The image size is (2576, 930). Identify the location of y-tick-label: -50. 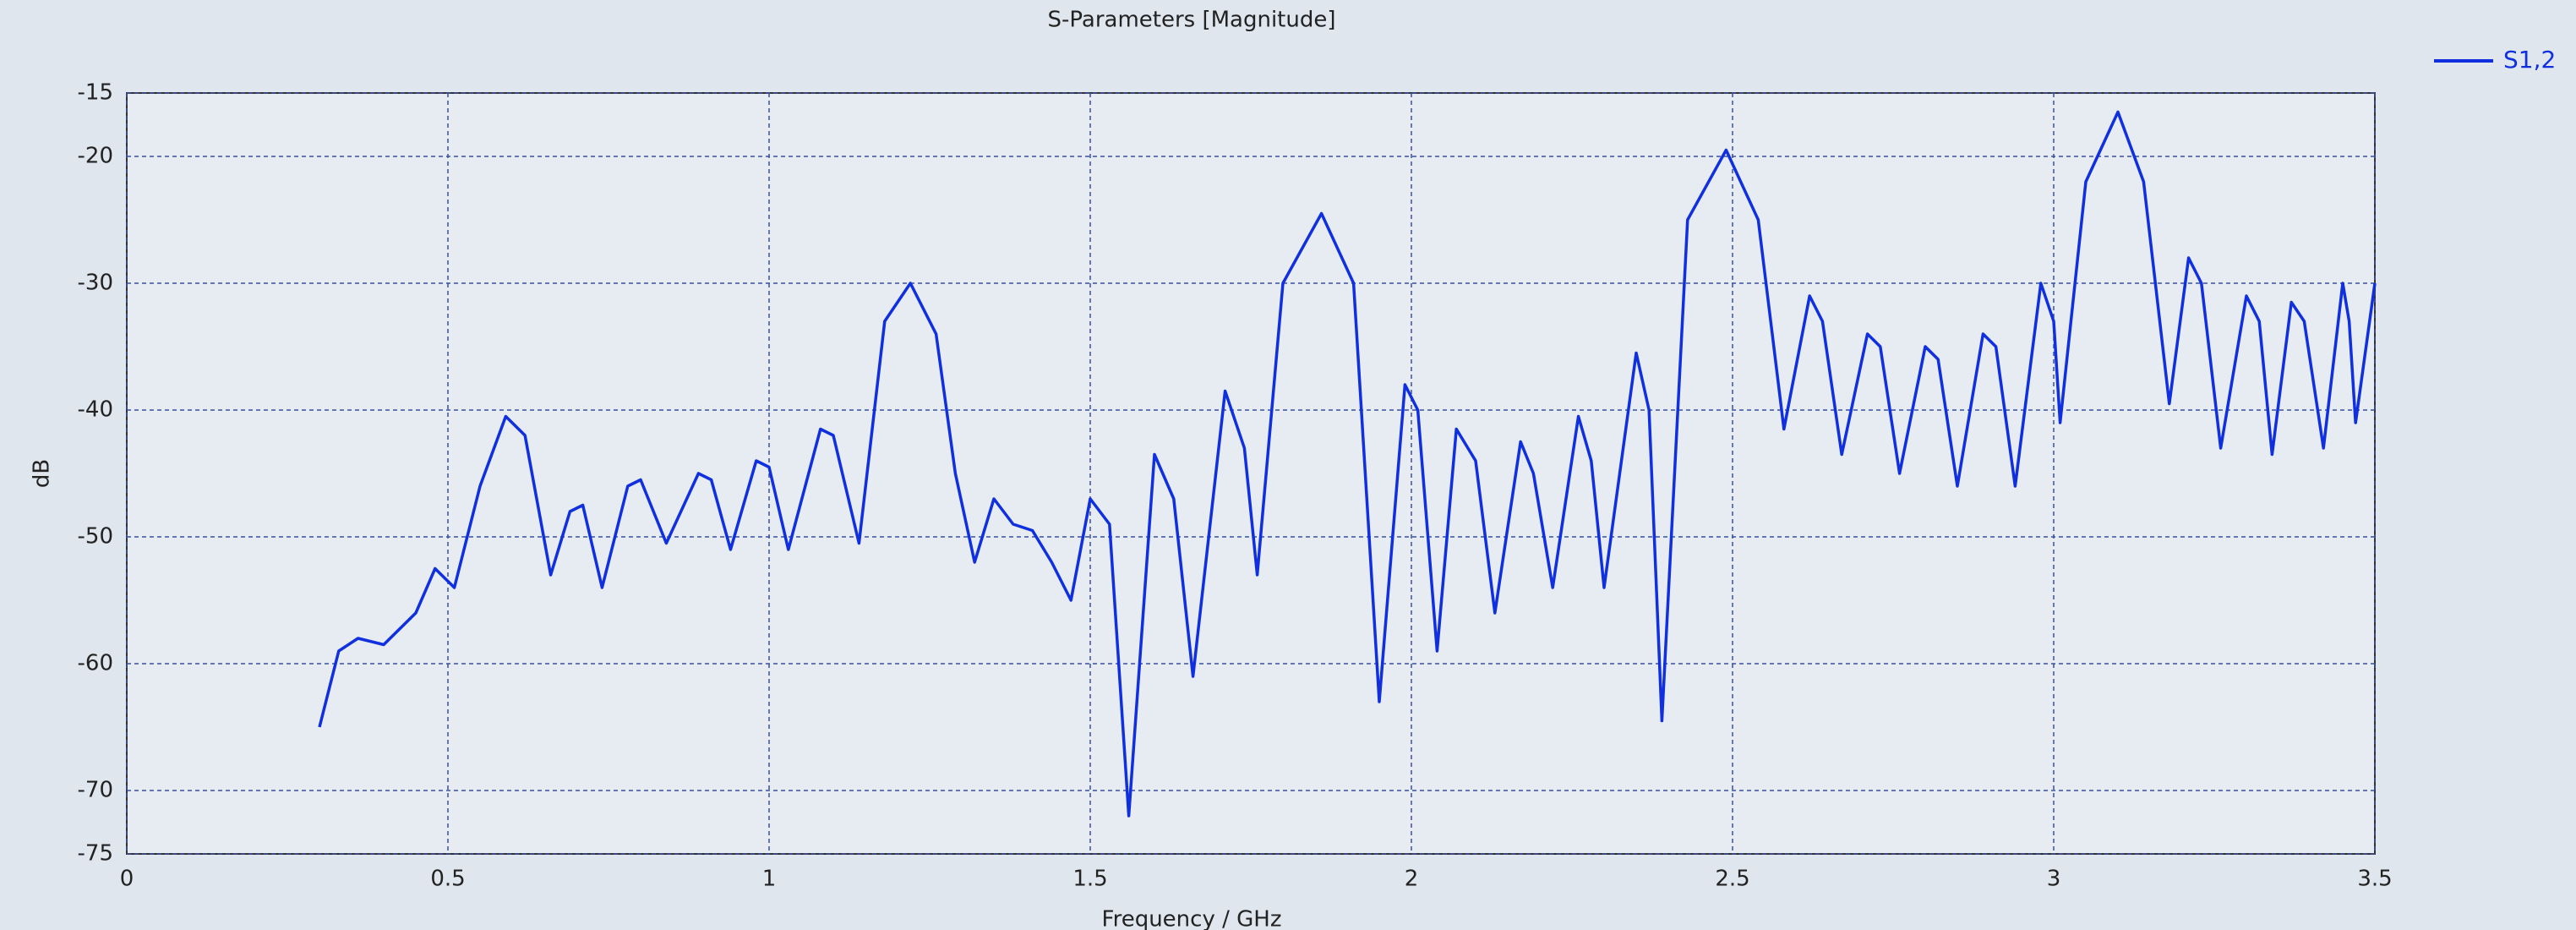
(95, 537).